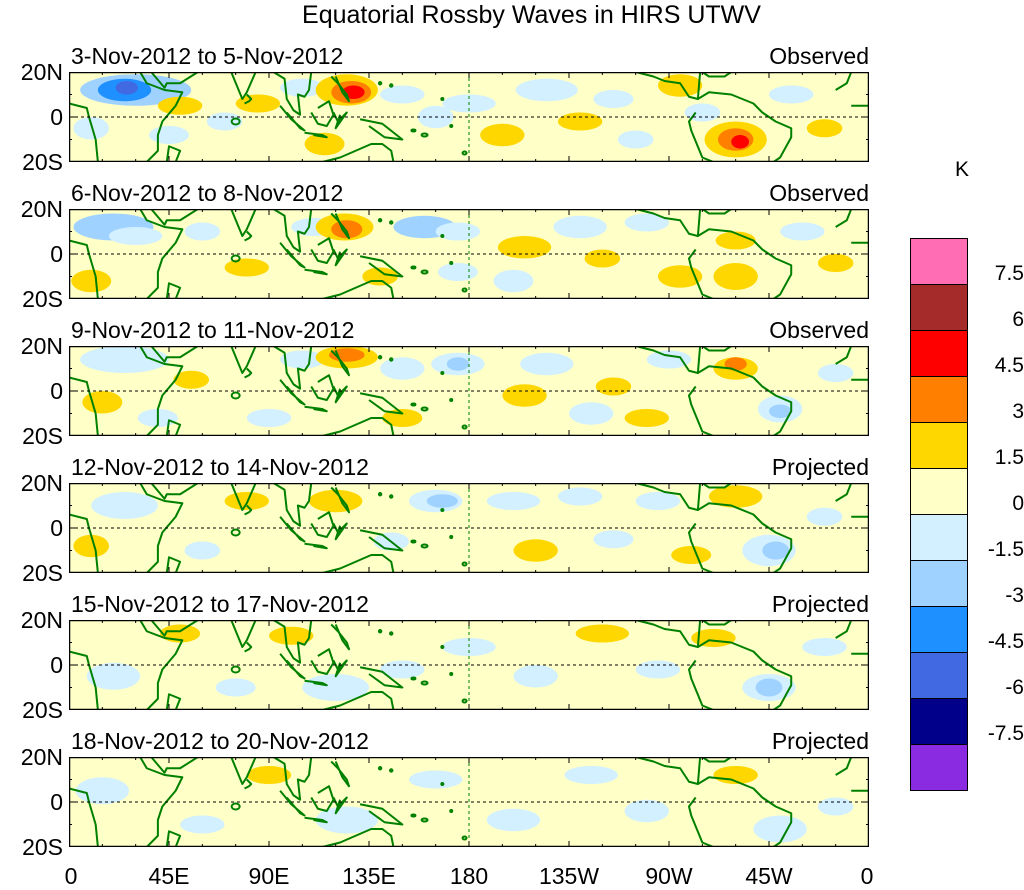  Describe the element at coordinates (996, 513) in the screenshot. I see `colorbar-labels: 7.5 6 4.5 3 1.5 0 -1.5 -3 -4.5 -6 -7.5` at that location.